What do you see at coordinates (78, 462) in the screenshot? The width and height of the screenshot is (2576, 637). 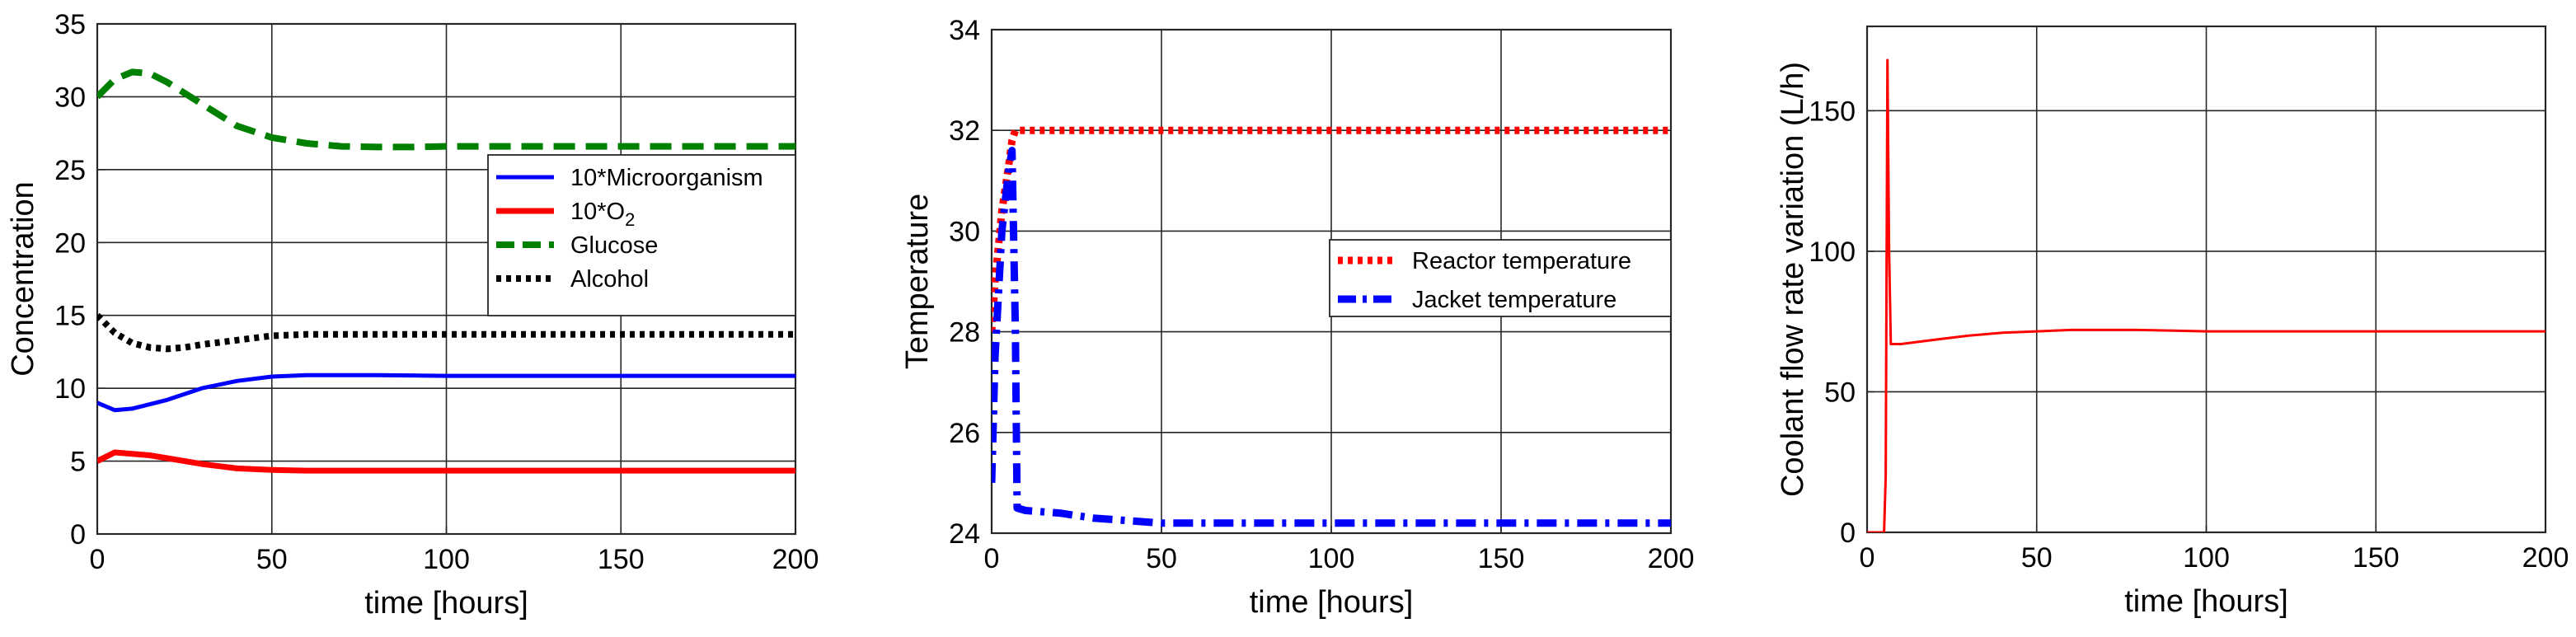 I see `y-tick-label: 5` at bounding box center [78, 462].